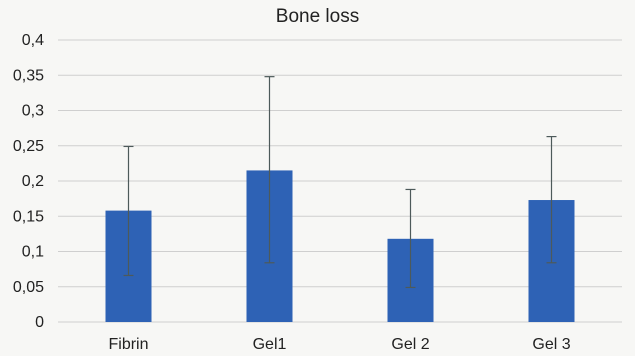  I want to click on y-tick-label: 0,15, so click(28, 216).